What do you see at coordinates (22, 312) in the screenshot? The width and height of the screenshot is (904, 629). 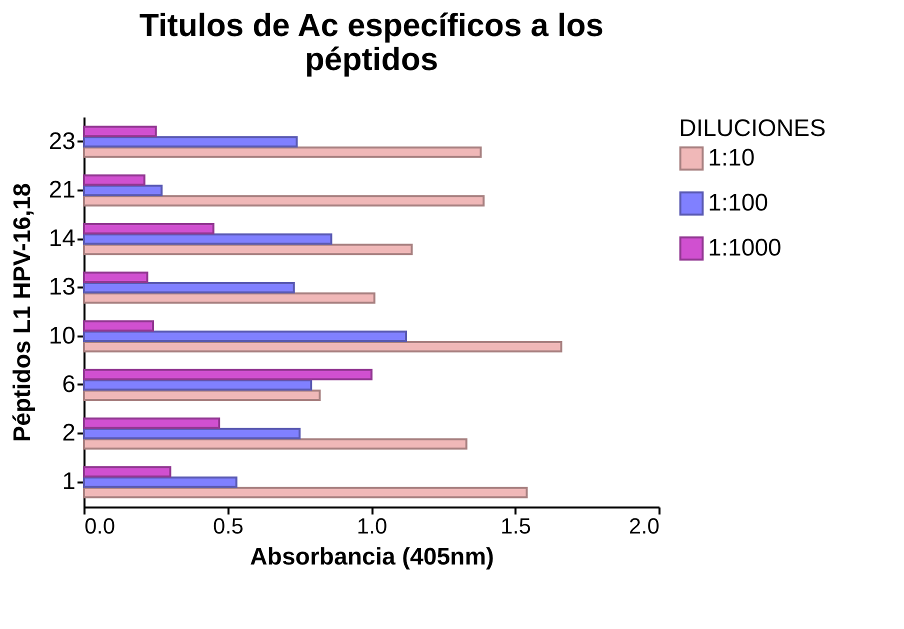 I see `y-axis-title: Péptidos L1 HPV-16,18` at bounding box center [22, 312].